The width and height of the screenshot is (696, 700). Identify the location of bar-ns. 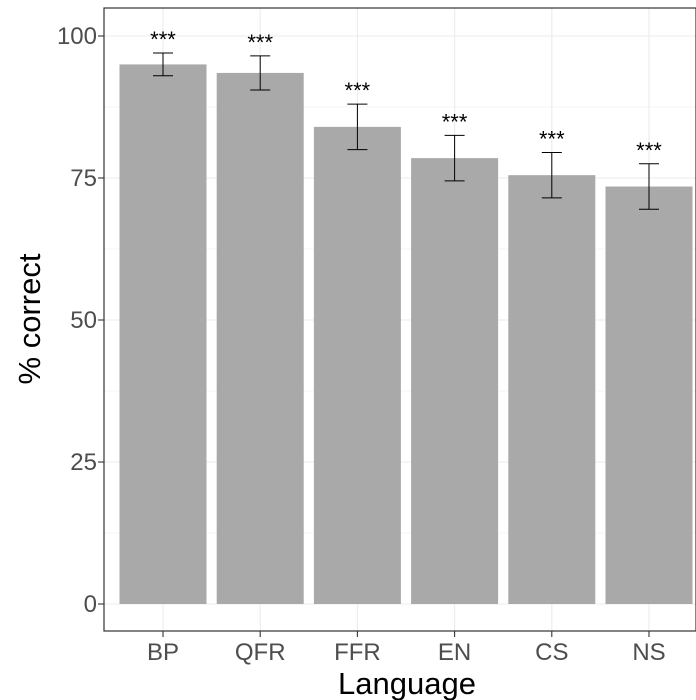
(649, 395).